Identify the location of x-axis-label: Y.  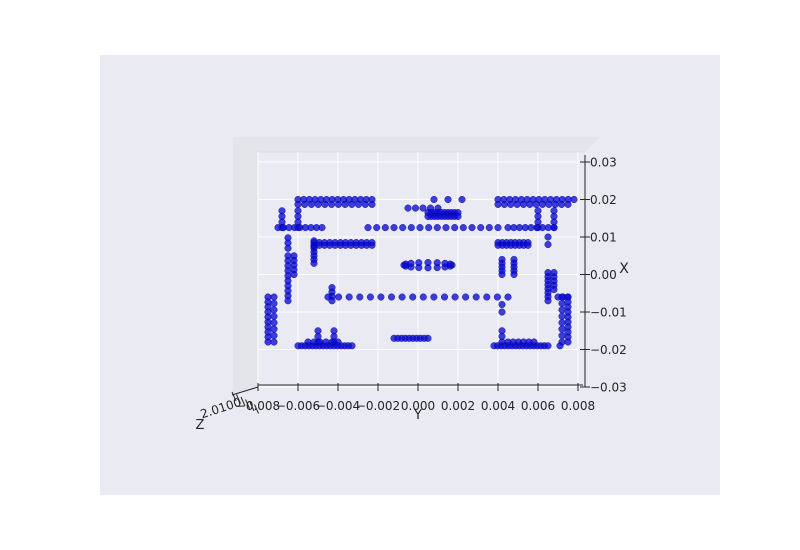
(417, 415).